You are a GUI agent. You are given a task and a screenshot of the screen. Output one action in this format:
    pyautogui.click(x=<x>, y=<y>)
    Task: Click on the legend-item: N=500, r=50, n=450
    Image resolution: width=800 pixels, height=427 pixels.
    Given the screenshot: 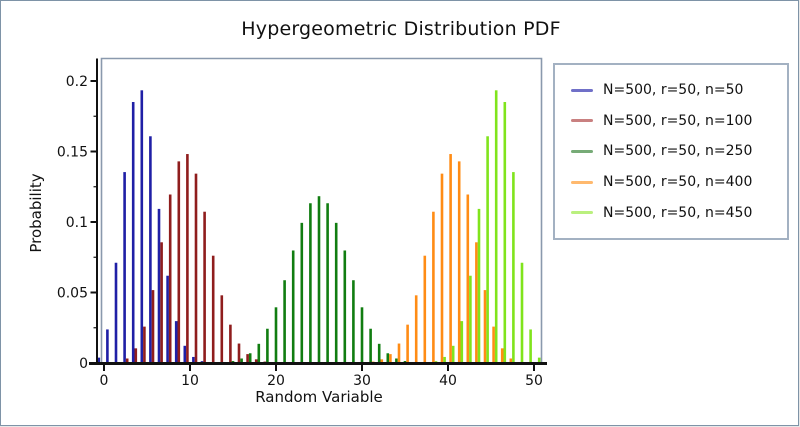 What is the action you would take?
    pyautogui.click(x=679, y=213)
    